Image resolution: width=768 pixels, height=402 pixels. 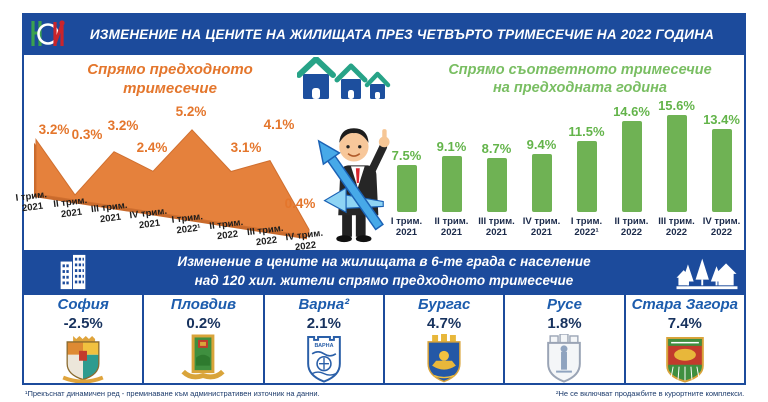 I want to click on city-name: Русе, so click(x=564, y=304).